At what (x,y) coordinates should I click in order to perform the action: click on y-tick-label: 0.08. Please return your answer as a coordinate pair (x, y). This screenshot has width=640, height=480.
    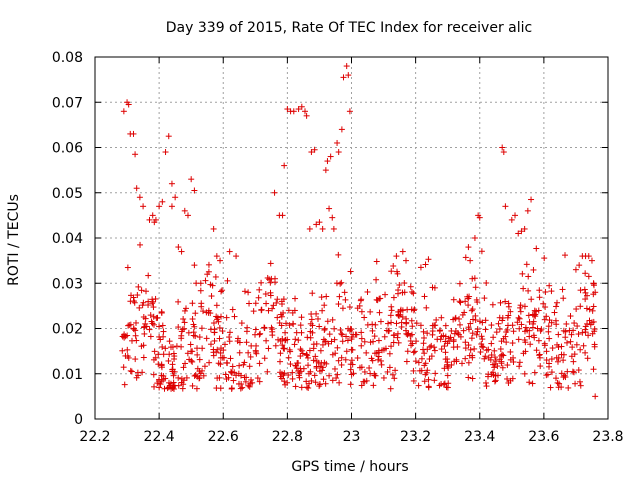
    Looking at the image, I should click on (67, 58).